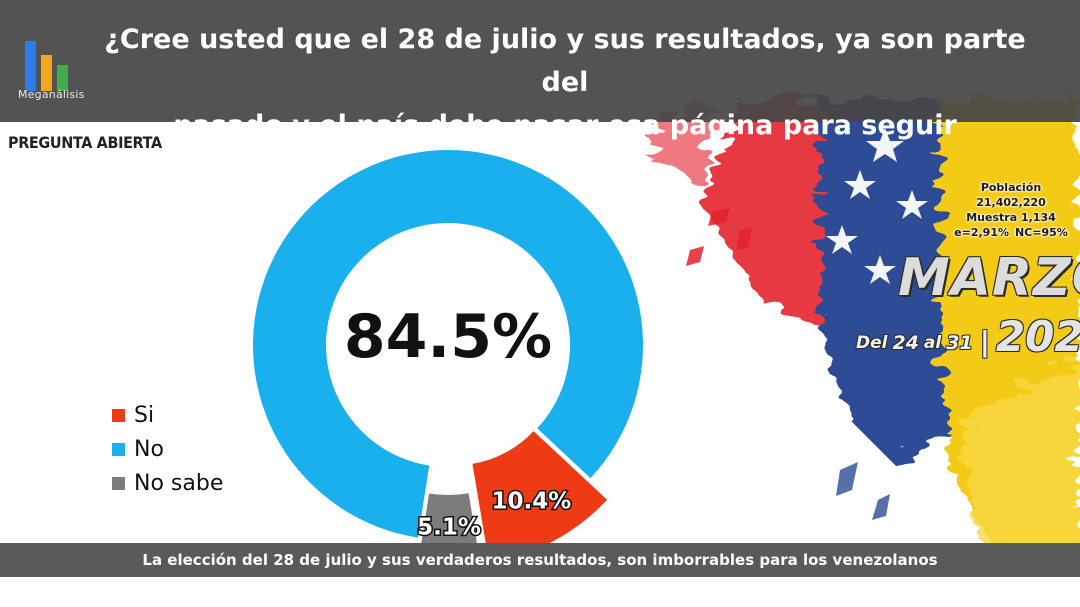 The width and height of the screenshot is (1080, 607). I want to click on meganalisis-logo-icon, so click(46, 66).